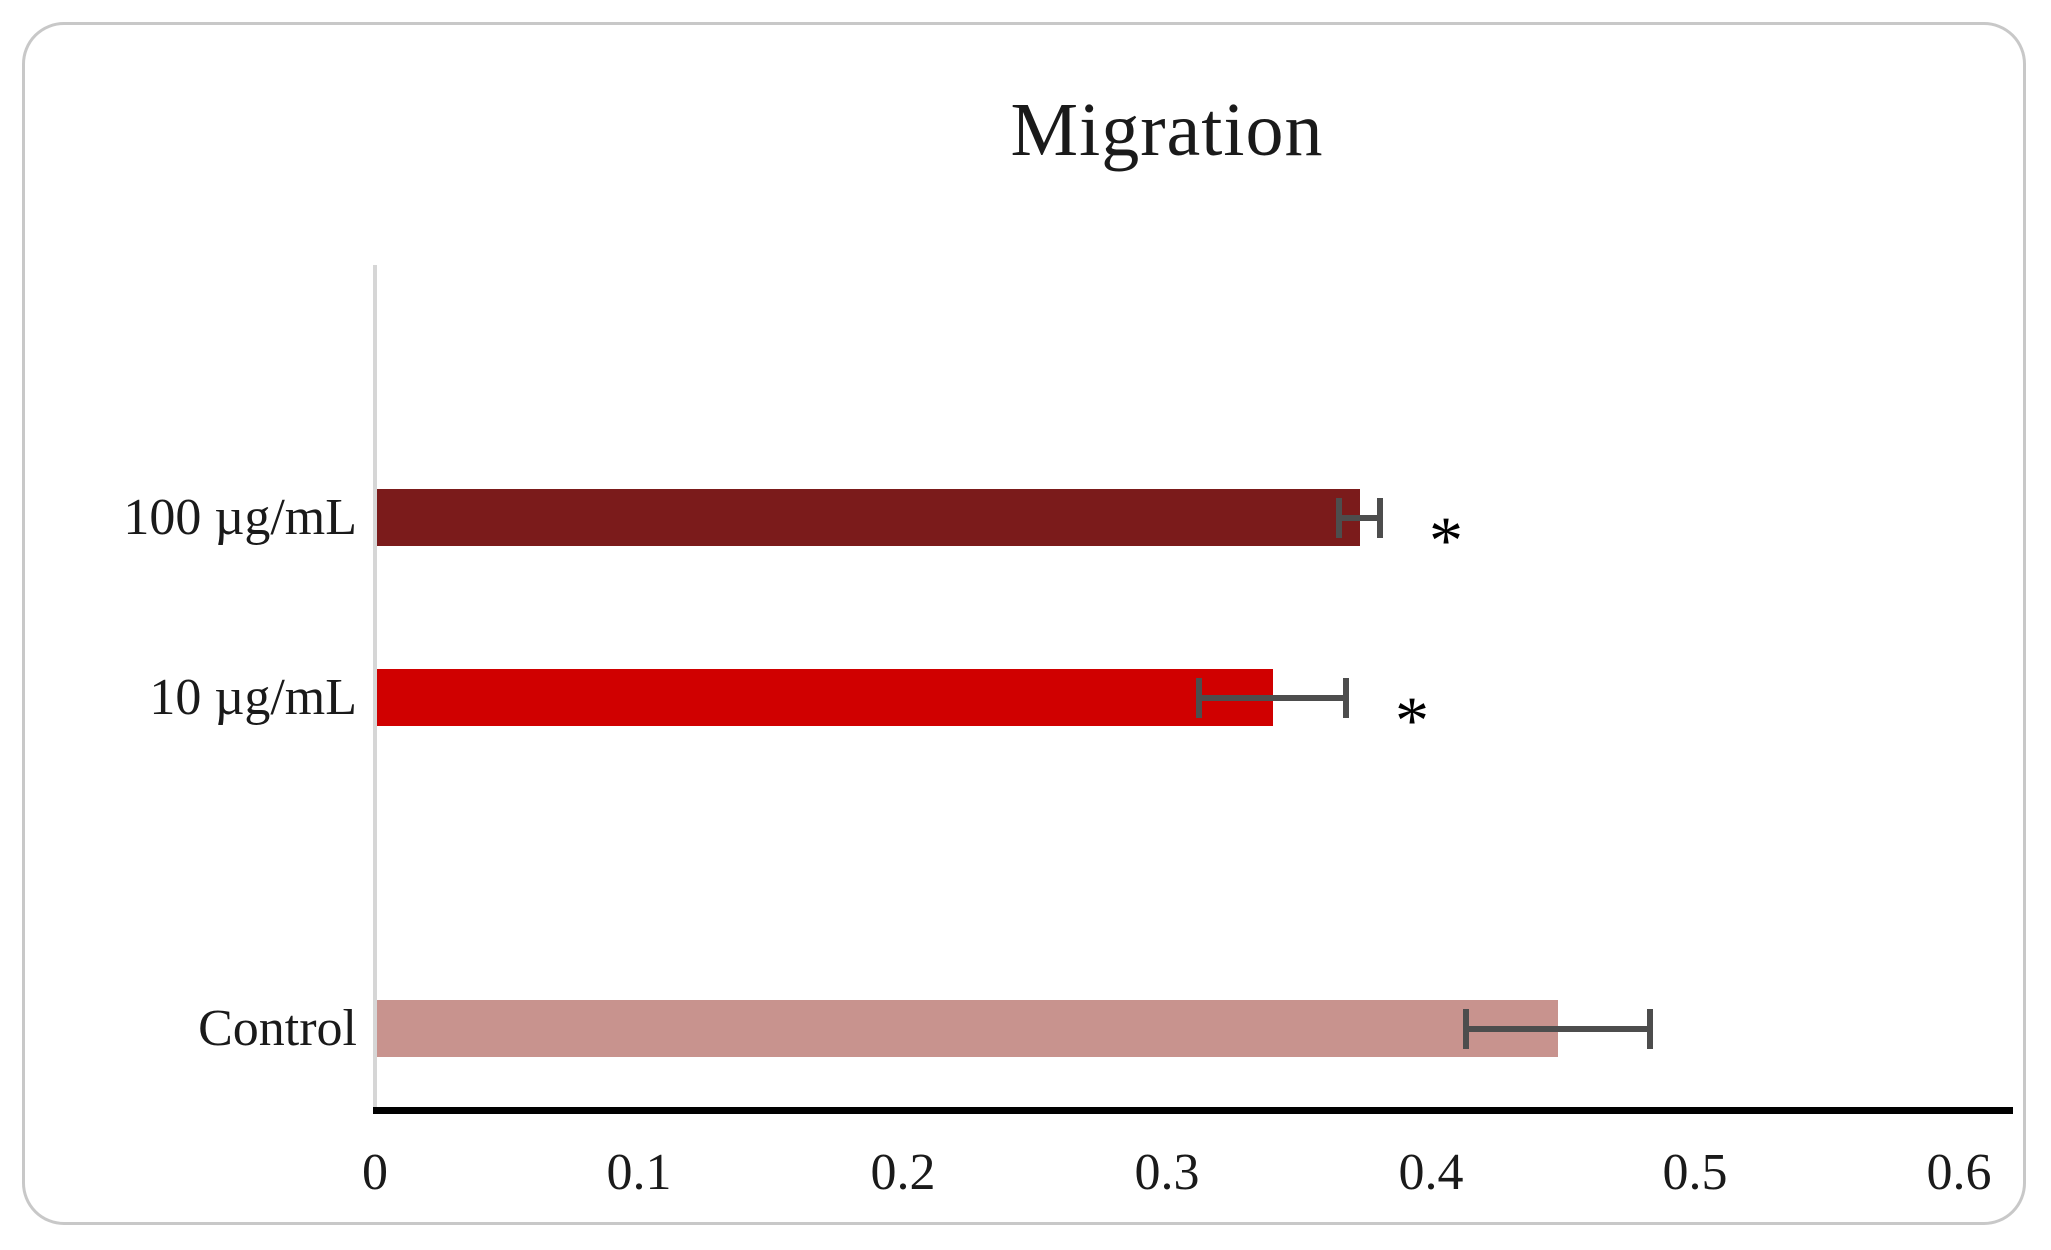  Describe the element at coordinates (1167, 130) in the screenshot. I see `chart-title: Migration` at that location.